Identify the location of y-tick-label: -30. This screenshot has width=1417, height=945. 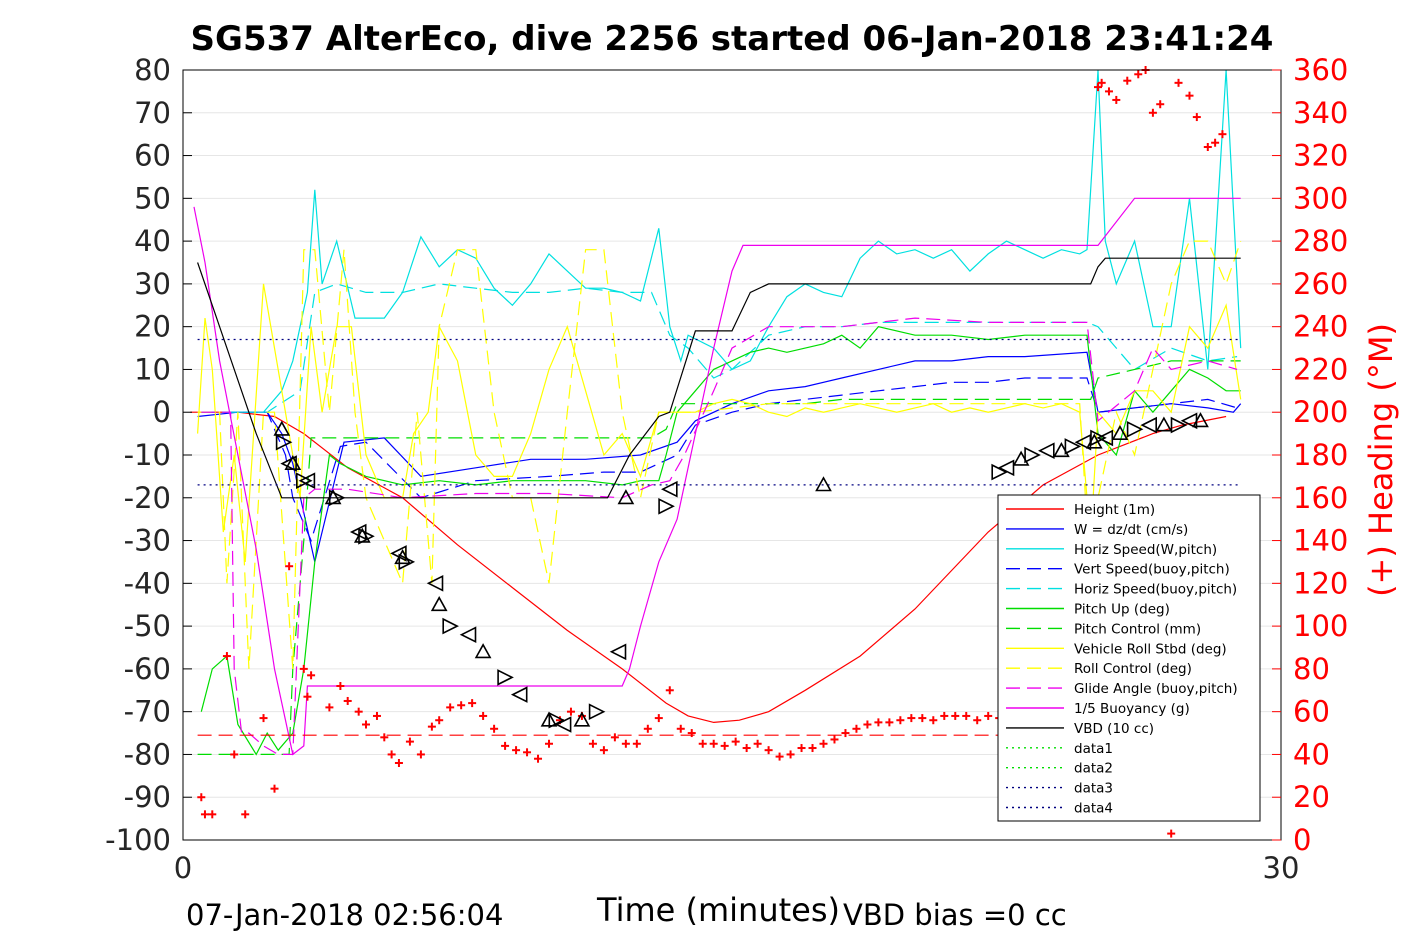
(147, 541).